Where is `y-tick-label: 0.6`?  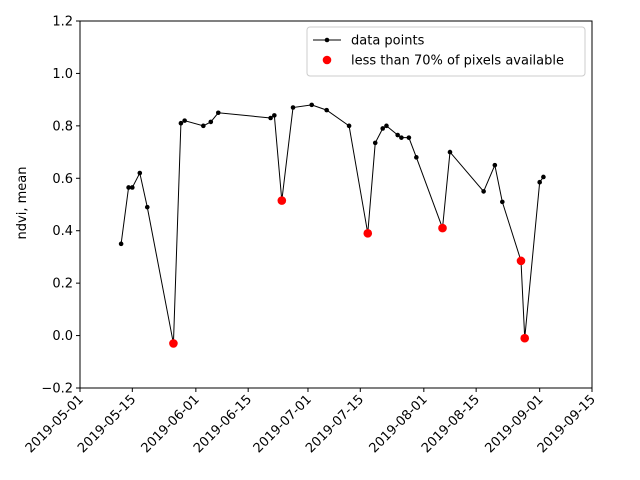 y-tick-label: 0.6 is located at coordinates (62, 179).